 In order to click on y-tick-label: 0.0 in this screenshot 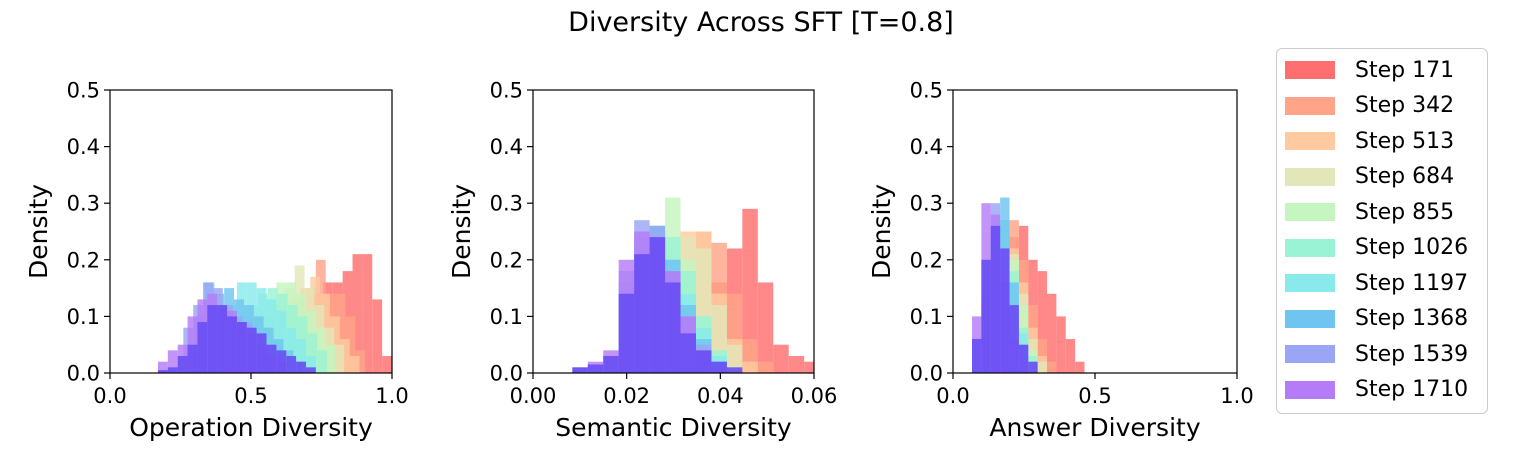, I will do `click(83, 374)`.